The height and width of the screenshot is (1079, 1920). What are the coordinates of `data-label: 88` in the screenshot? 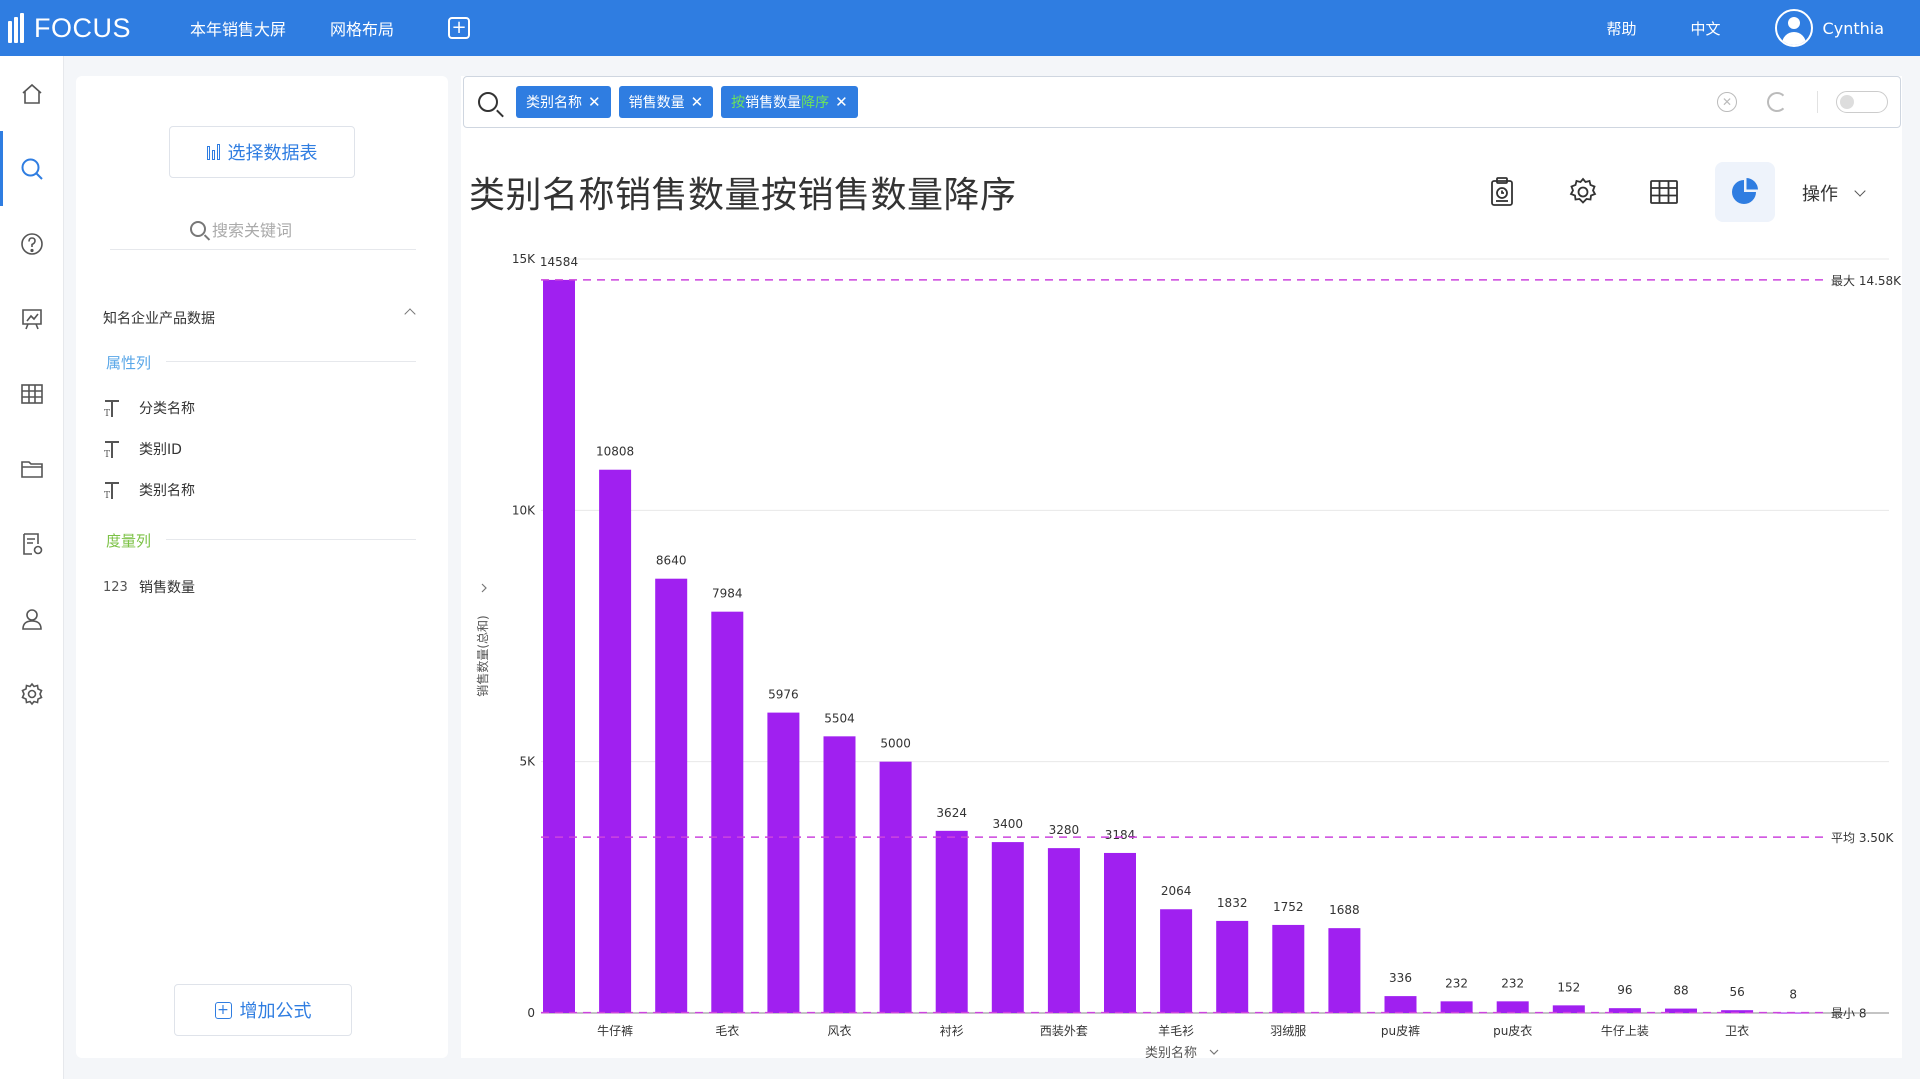 It's located at (1680, 991).